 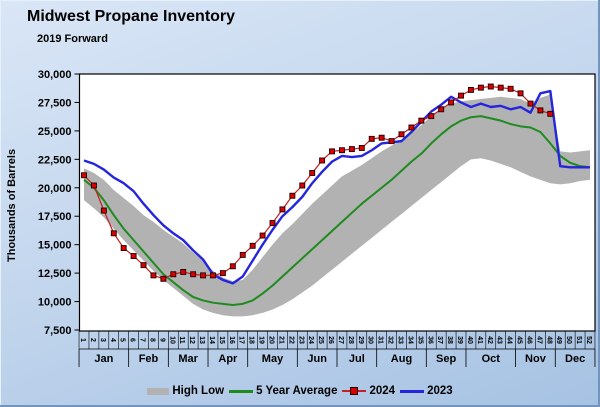 I want to click on week-number-label: 10, so click(x=171, y=340).